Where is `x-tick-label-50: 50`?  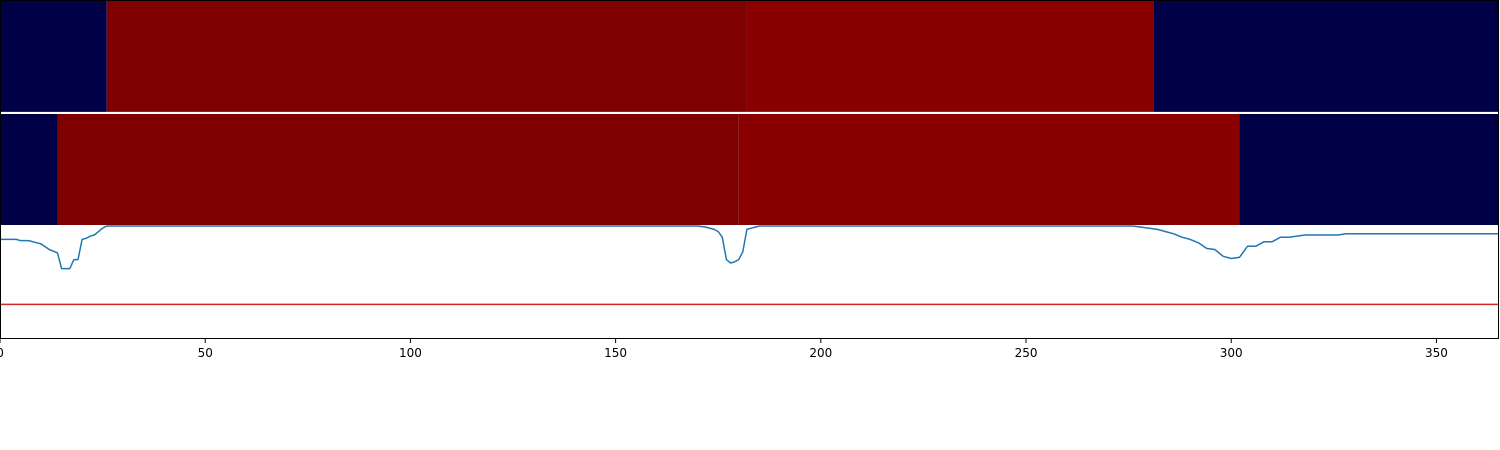 x-tick-label-50: 50 is located at coordinates (205, 353).